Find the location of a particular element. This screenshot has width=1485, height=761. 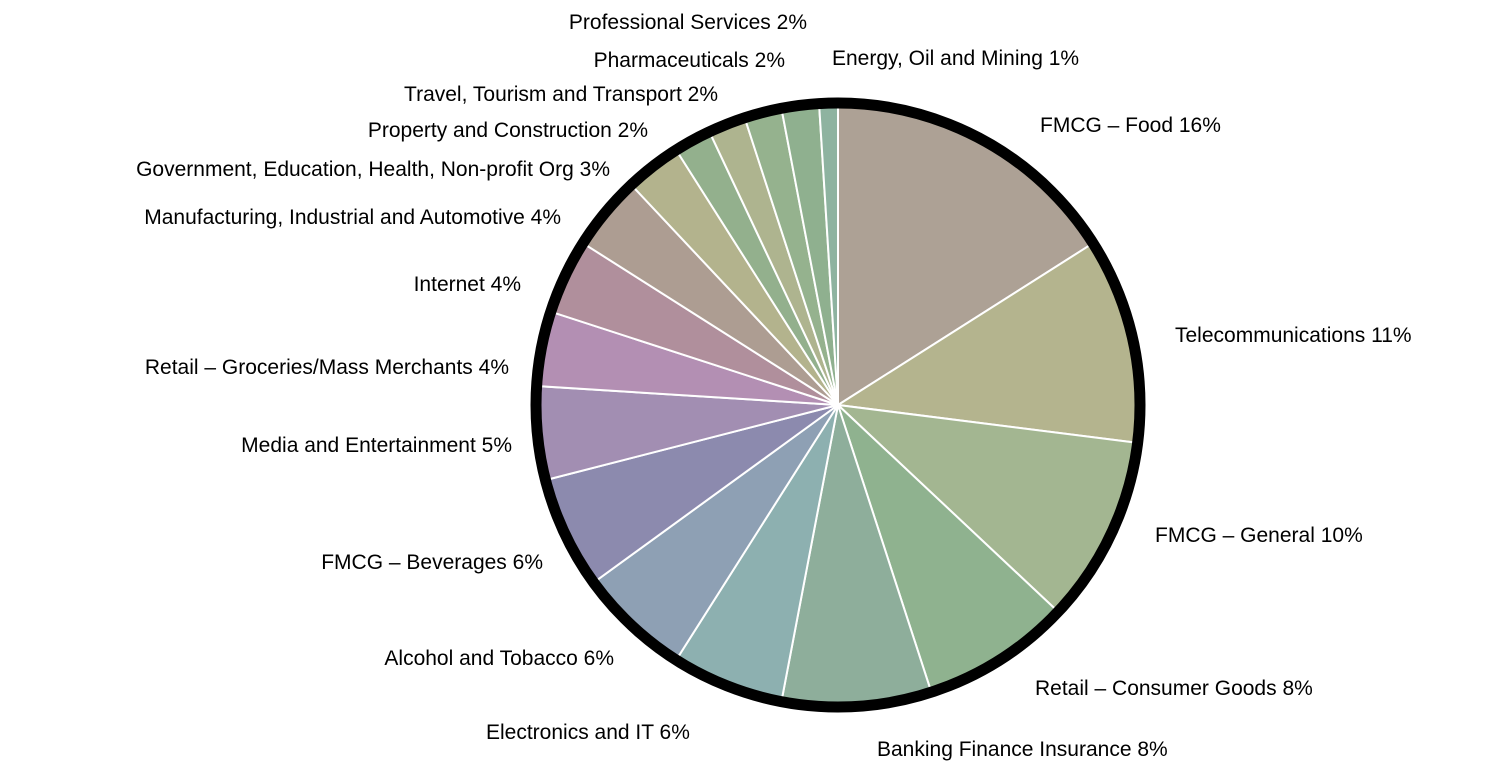

slice-label: FMCG – Food 16% is located at coordinates (1130, 125).